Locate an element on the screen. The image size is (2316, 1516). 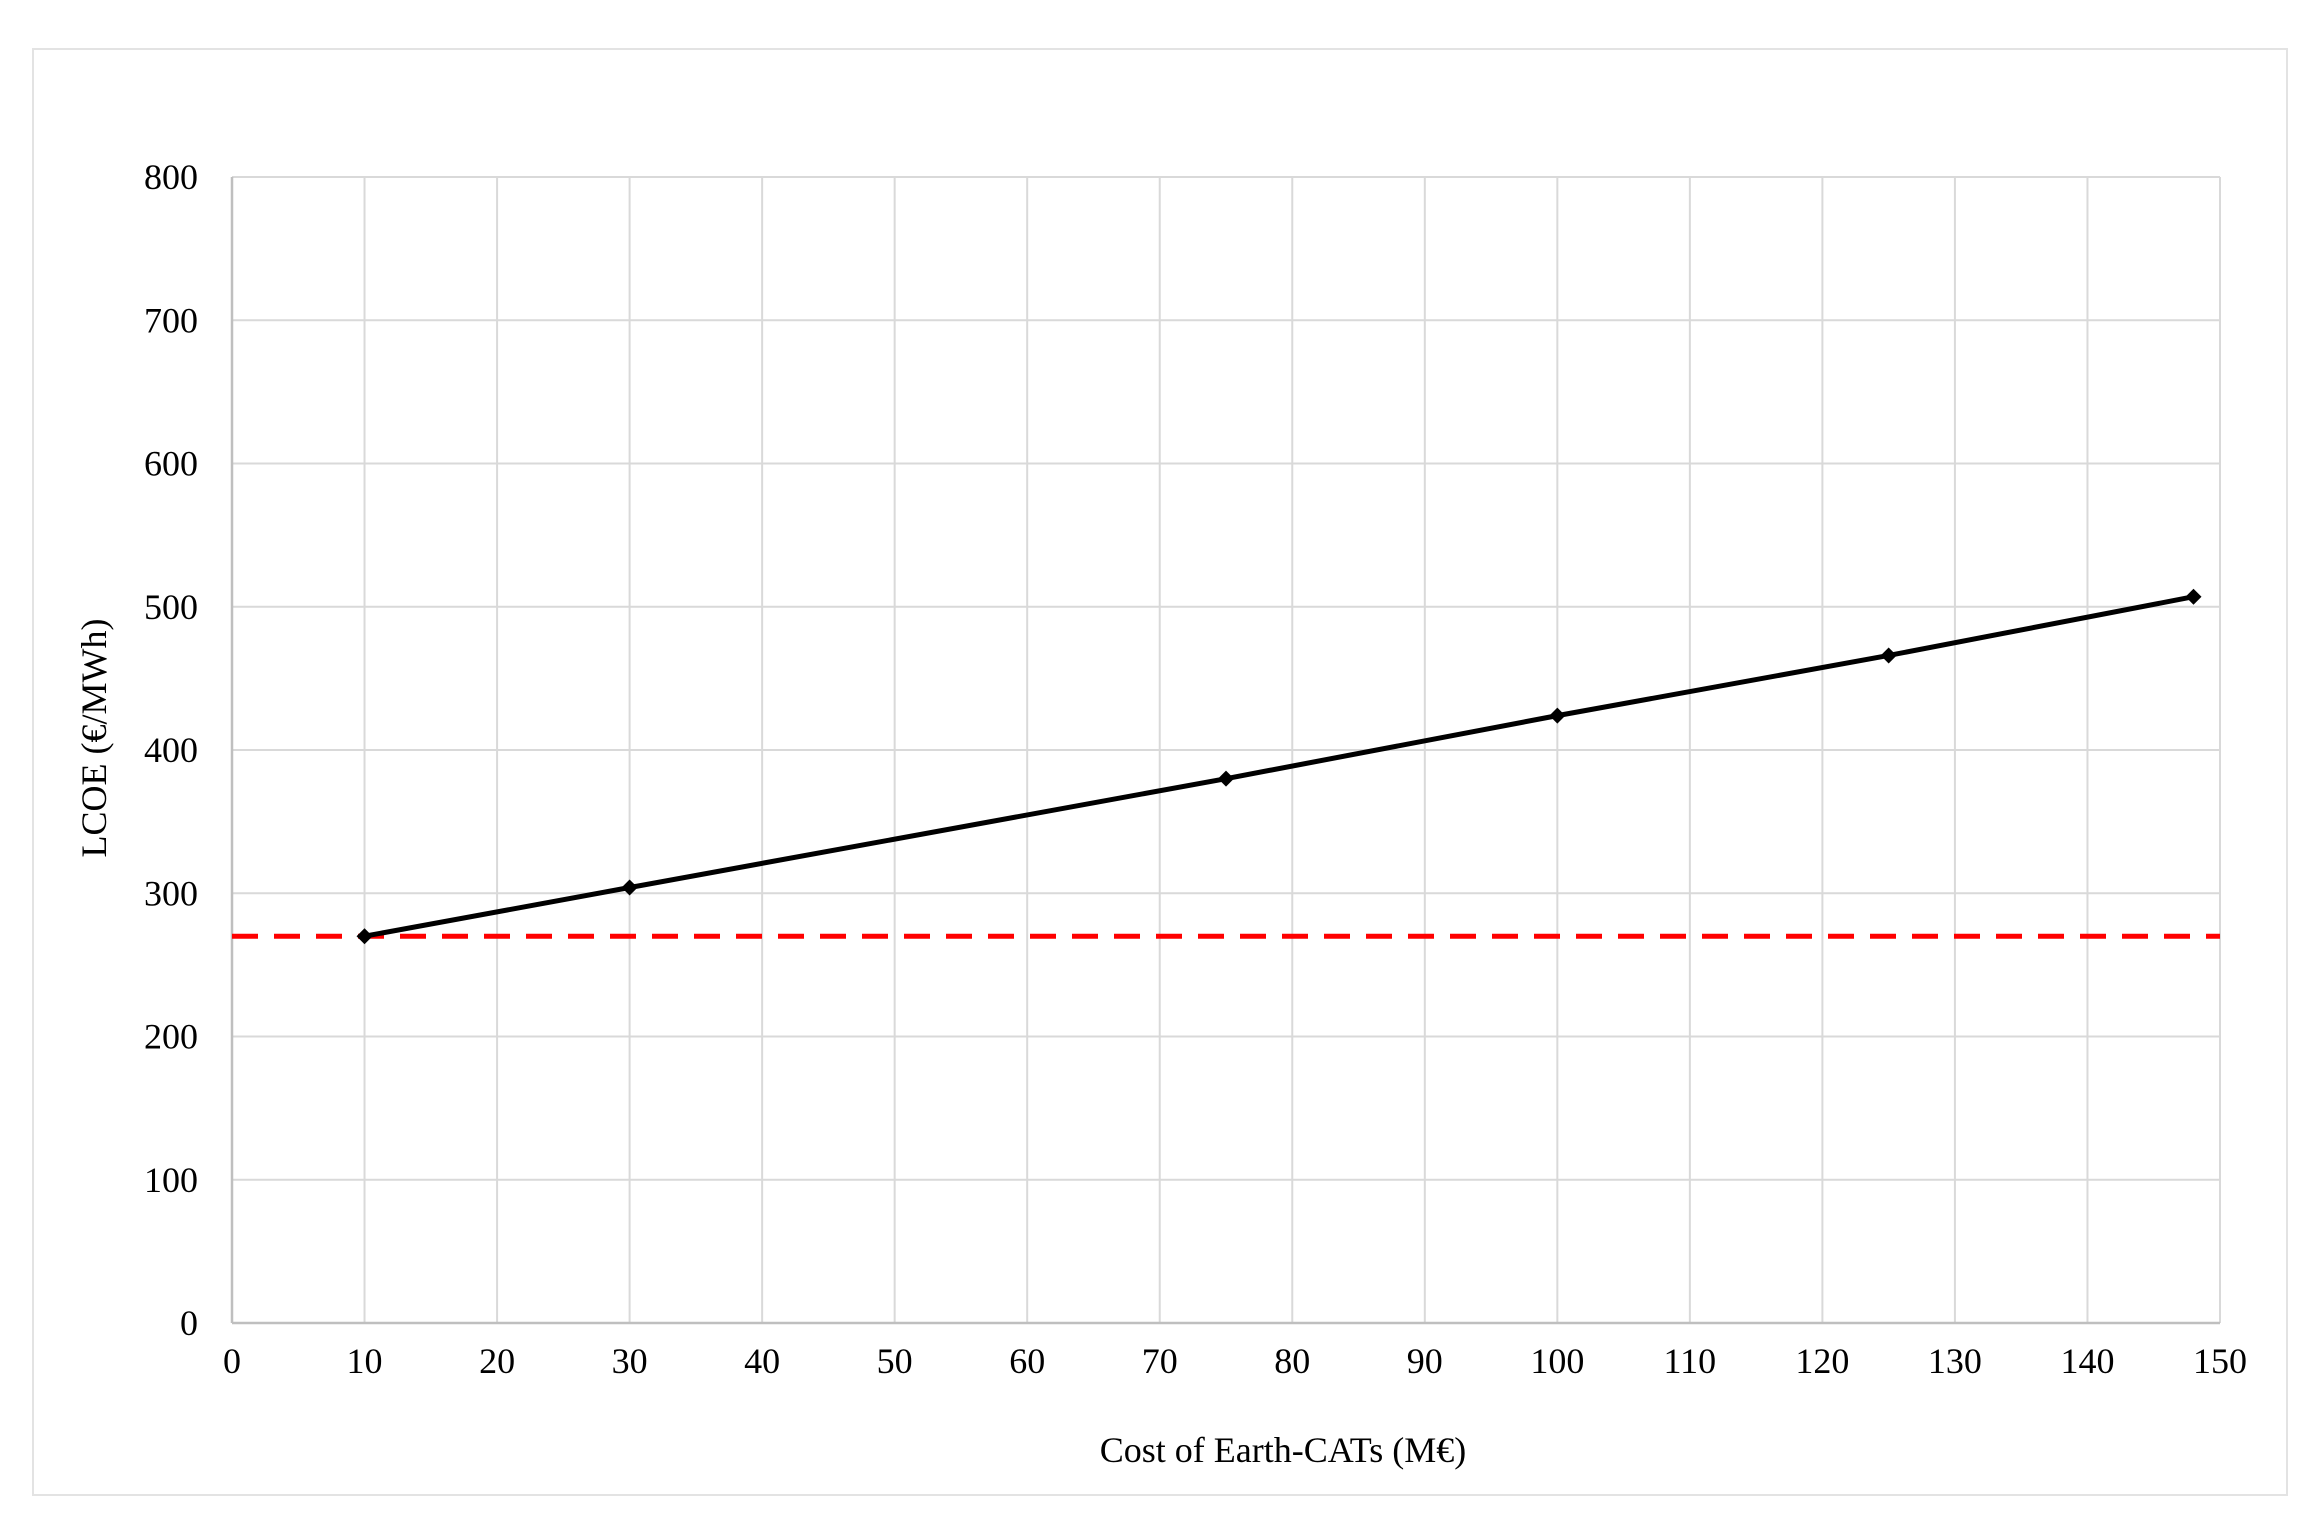
y-tick-label: 700 is located at coordinates (171, 320).